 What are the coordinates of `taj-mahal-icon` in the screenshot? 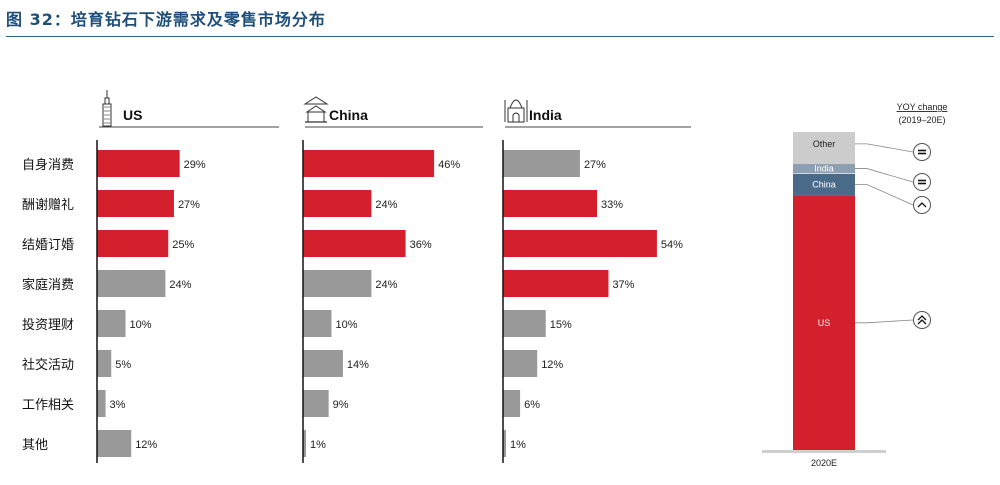 It's located at (516, 111).